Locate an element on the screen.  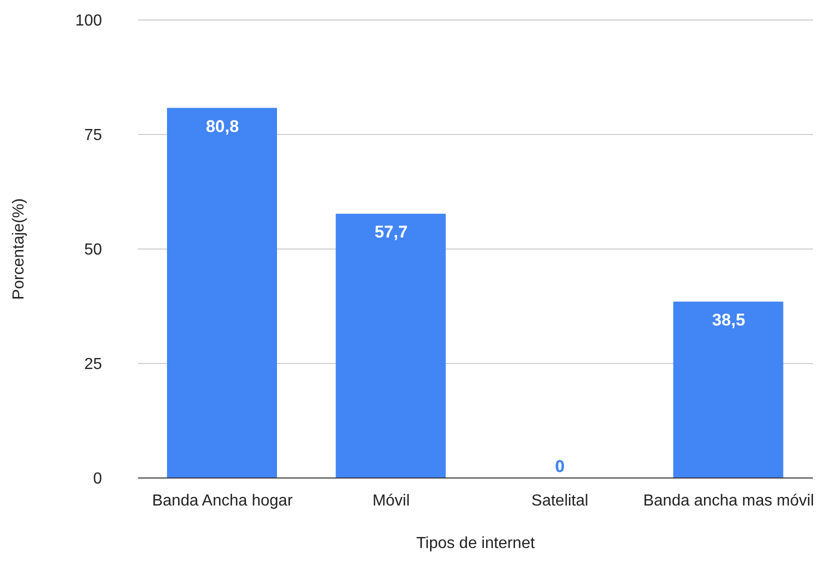
y-tick-label: 100 is located at coordinates (88, 21).